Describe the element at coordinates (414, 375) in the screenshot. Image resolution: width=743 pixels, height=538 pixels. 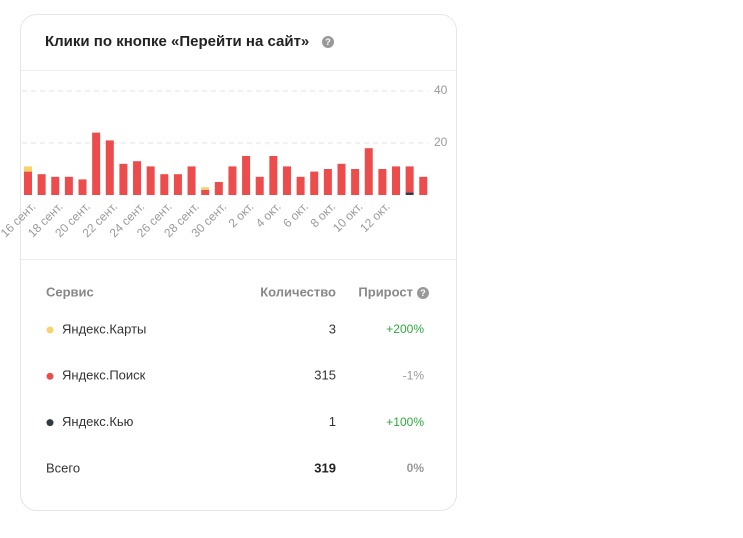
I see `growth: -1%` at that location.